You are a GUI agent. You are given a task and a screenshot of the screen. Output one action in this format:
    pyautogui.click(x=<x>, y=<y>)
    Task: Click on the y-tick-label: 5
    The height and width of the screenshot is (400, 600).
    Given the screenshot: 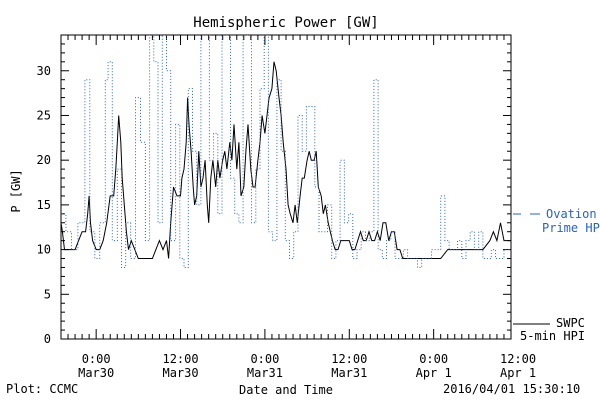 What is the action you would take?
    pyautogui.click(x=47, y=294)
    